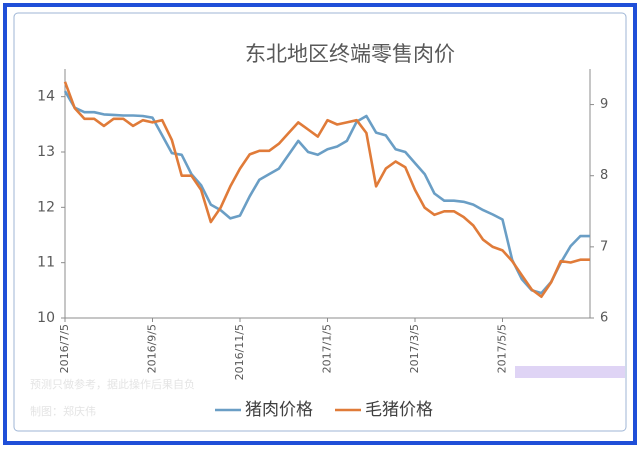 Image resolution: width=640 pixels, height=454 pixels. What do you see at coordinates (46, 207) in the screenshot?
I see `y-tick-label: 12` at bounding box center [46, 207].